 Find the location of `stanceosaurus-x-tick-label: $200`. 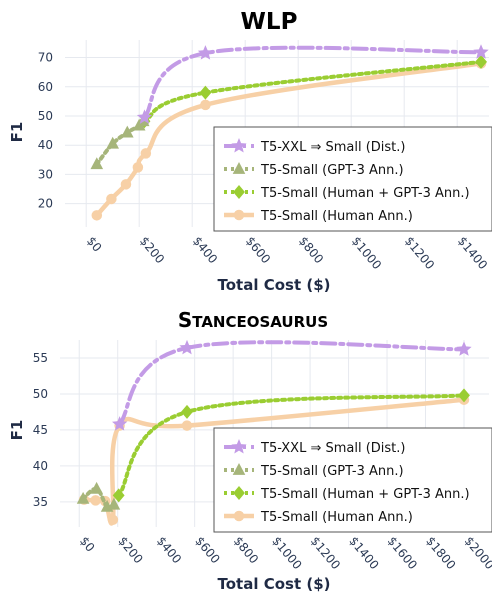

stanceosaurus-x-tick-label: $200 is located at coordinates (130, 550).